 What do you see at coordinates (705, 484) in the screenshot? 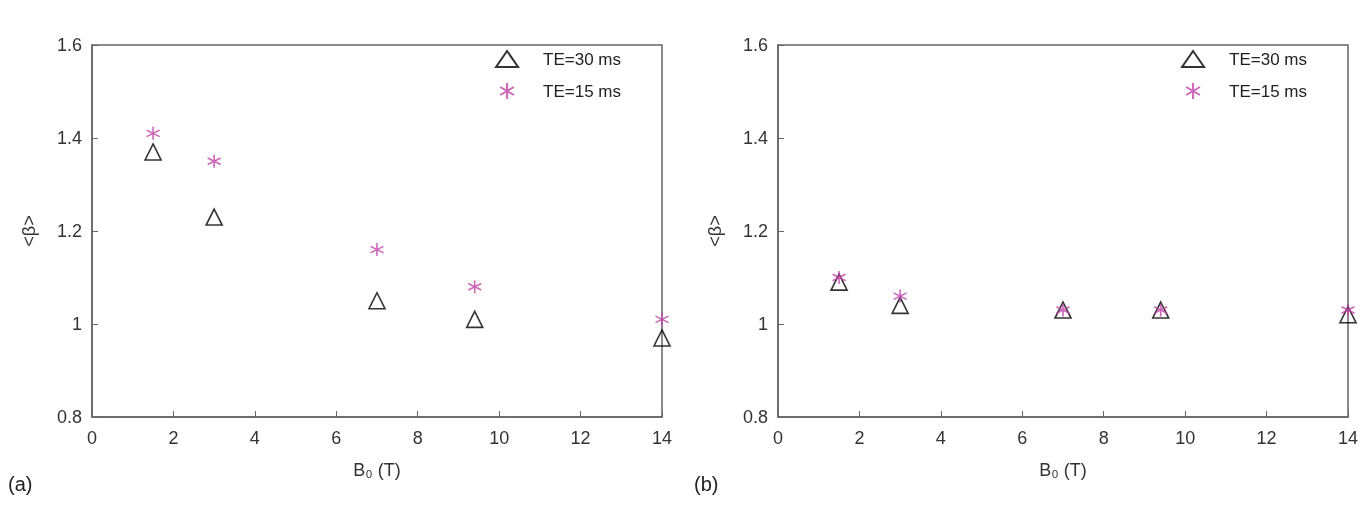
I see `text: (b)` at bounding box center [705, 484].